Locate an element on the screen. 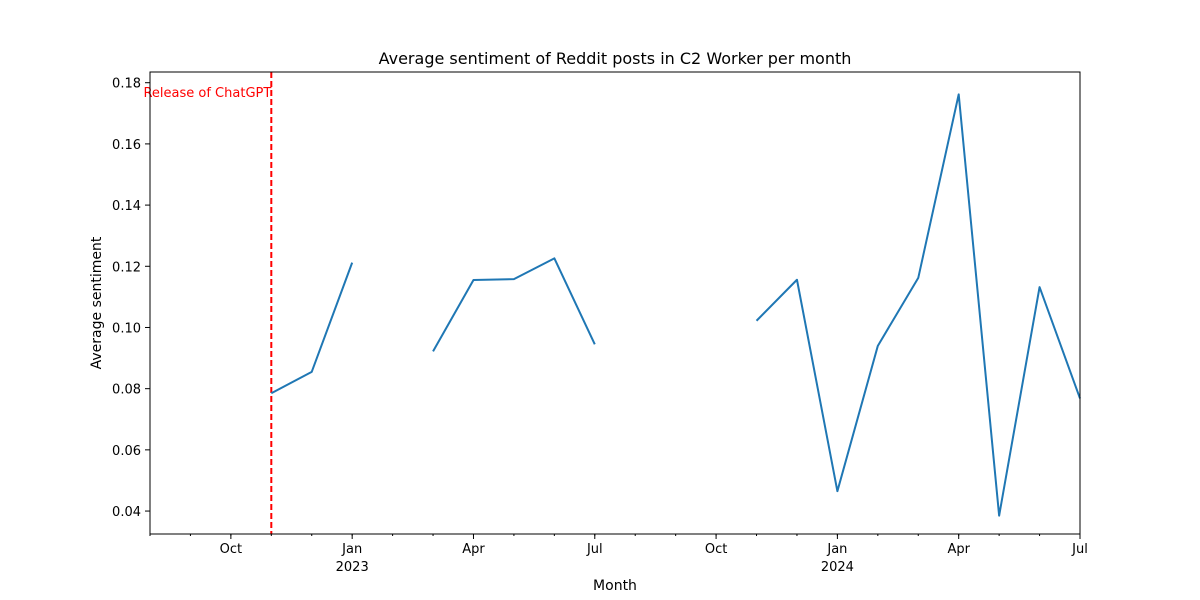 Image resolution: width=1200 pixels, height=600 pixels. y-tick-label: 0.12 is located at coordinates (126, 267).